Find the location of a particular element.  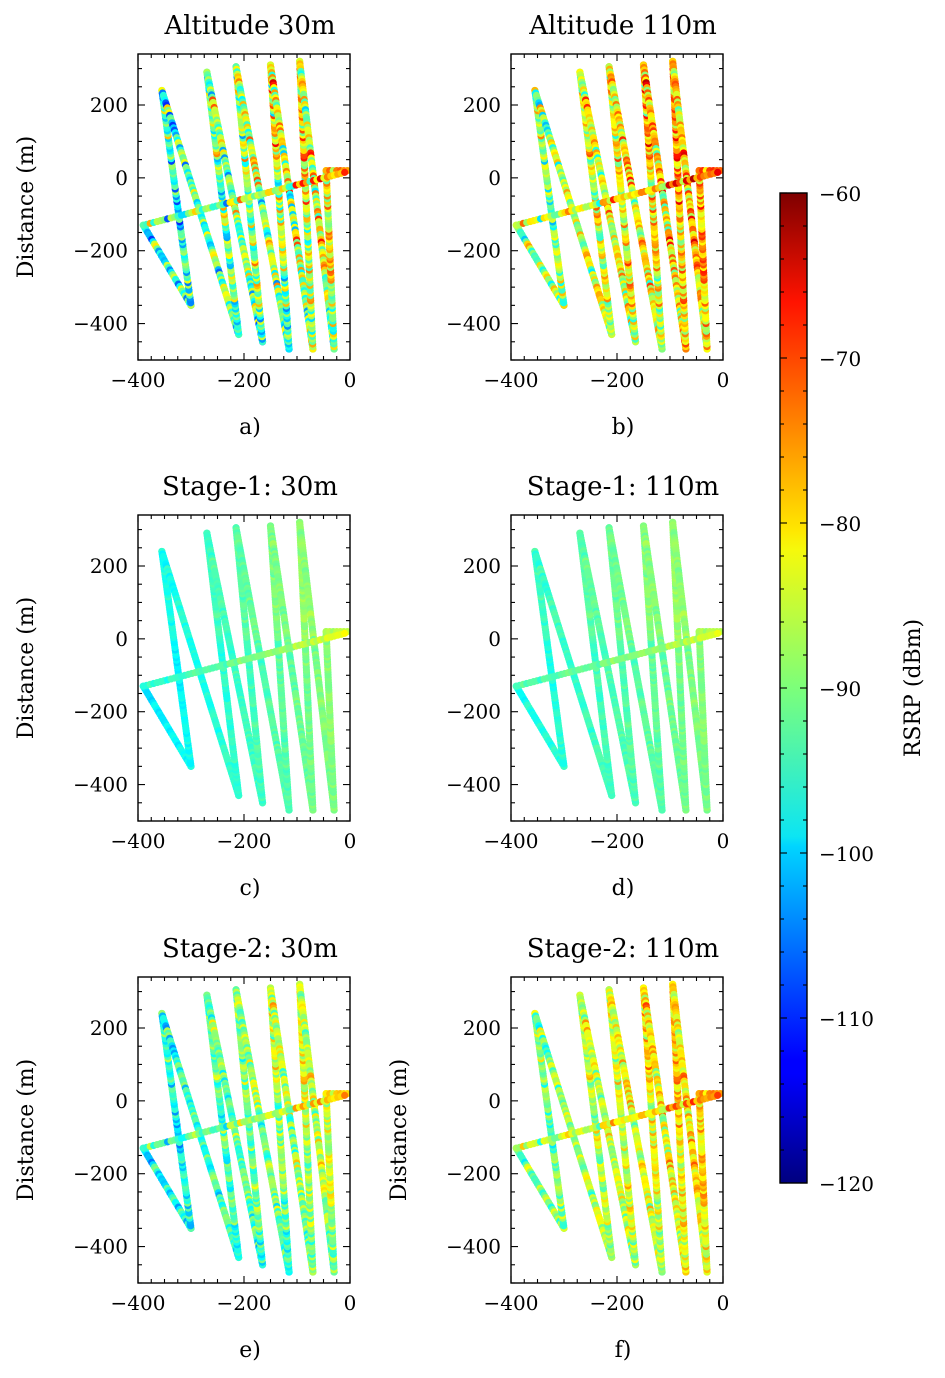

panel-label: a) is located at coordinates (250, 427).